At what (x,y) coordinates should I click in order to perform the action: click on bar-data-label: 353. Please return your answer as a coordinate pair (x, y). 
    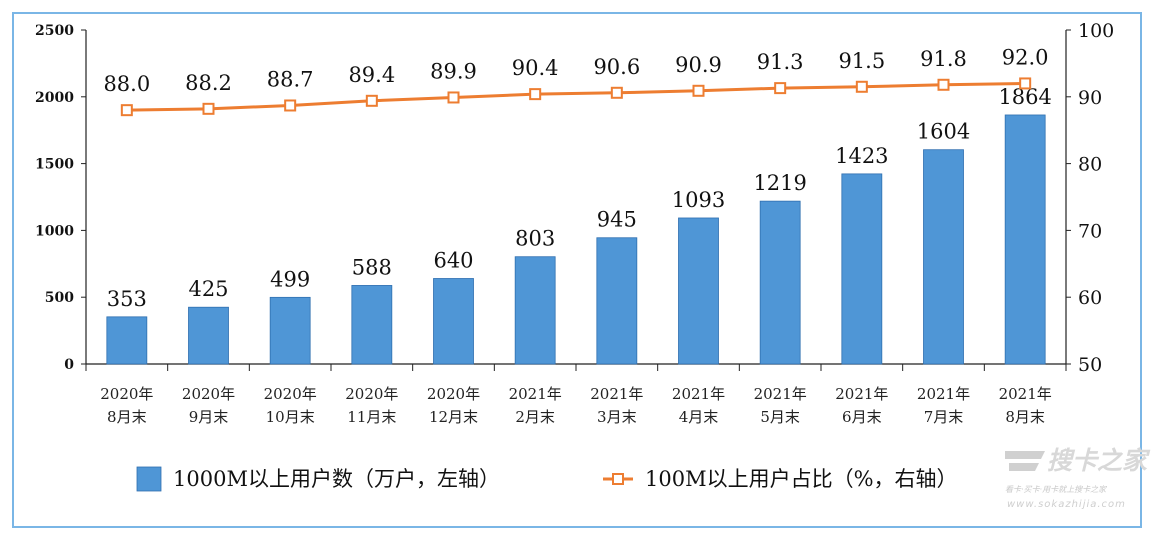
    Looking at the image, I should click on (127, 299).